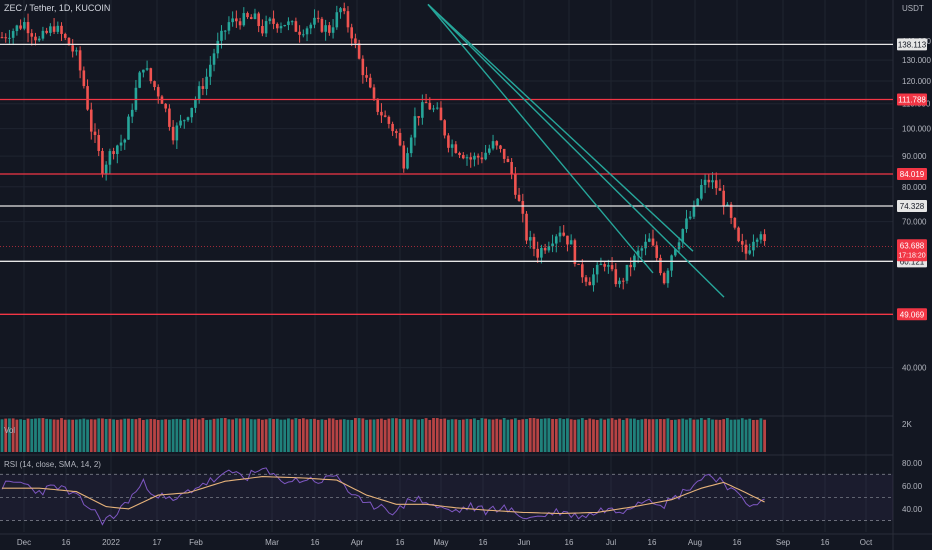  I want to click on y-tick-label: 40.000, so click(914, 368).